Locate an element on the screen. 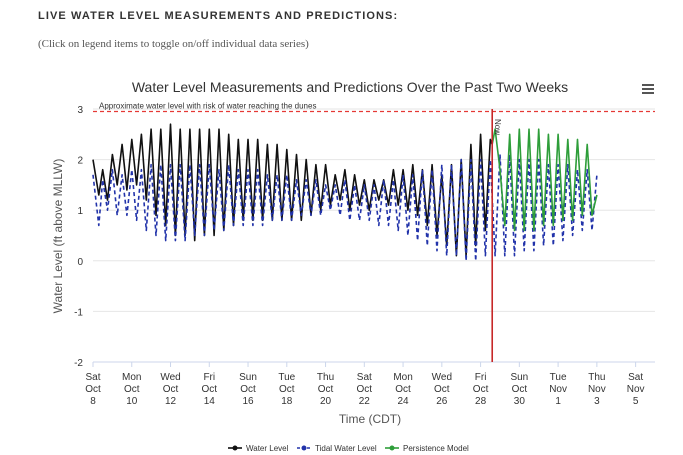  x-tick-line: 14 is located at coordinates (210, 401).